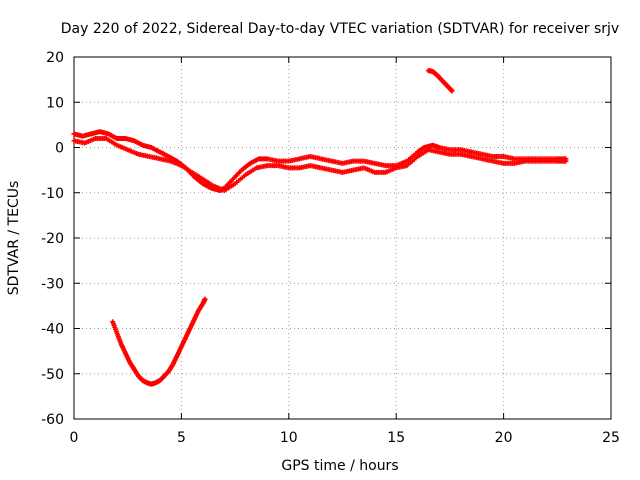  I want to click on x-tick-label: 10, so click(289, 438).